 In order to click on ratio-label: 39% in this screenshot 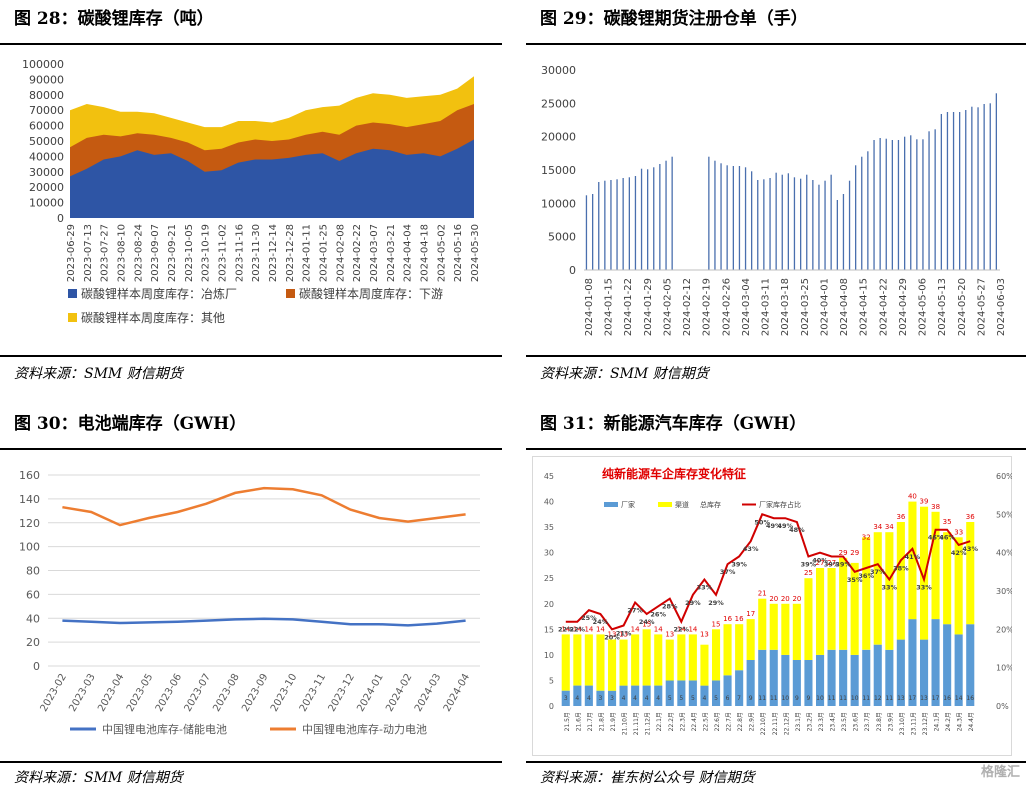, I will do `click(739, 565)`.